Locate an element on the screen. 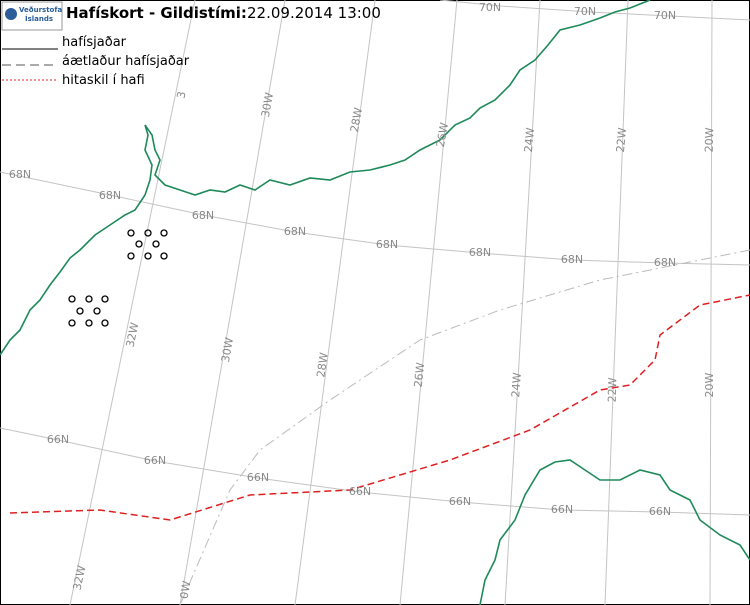  ice-markers is located at coordinates (118, 278).